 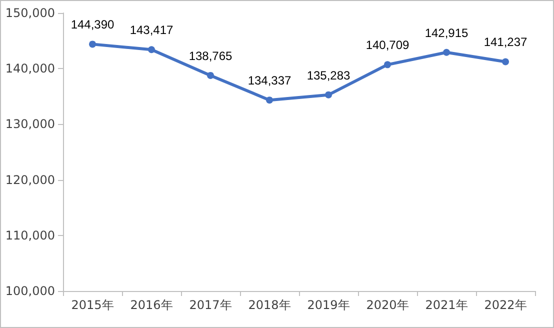 What do you see at coordinates (446, 305) in the screenshot?
I see `x-tick-label: 2021年` at bounding box center [446, 305].